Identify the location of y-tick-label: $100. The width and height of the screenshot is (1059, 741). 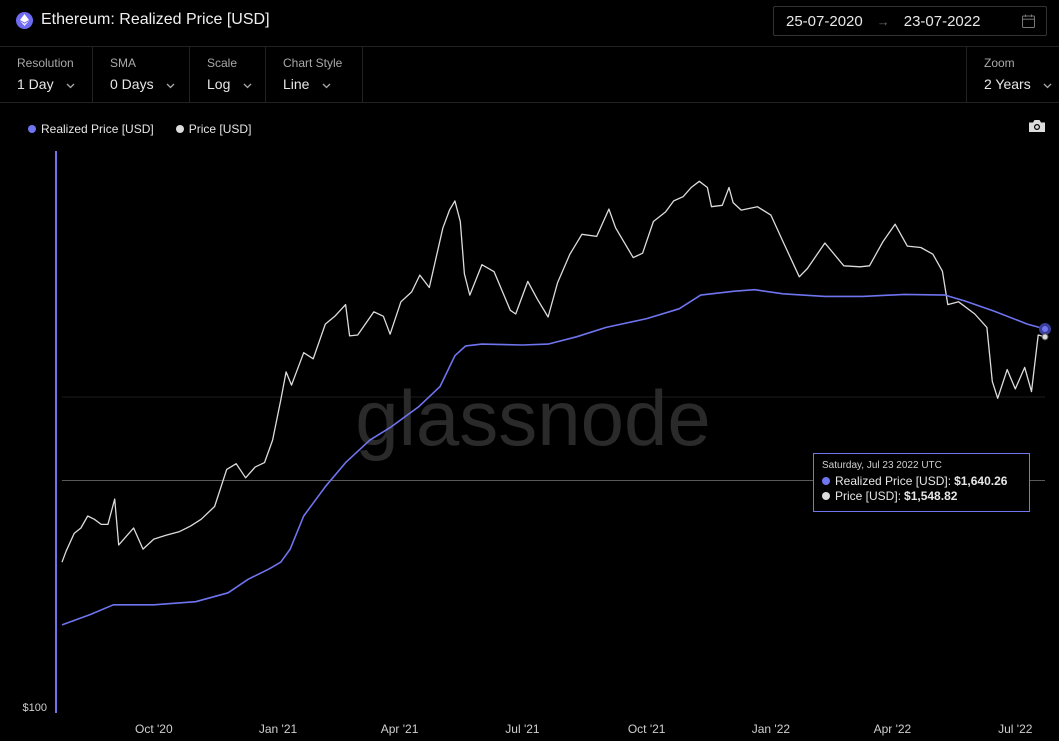
(35, 708).